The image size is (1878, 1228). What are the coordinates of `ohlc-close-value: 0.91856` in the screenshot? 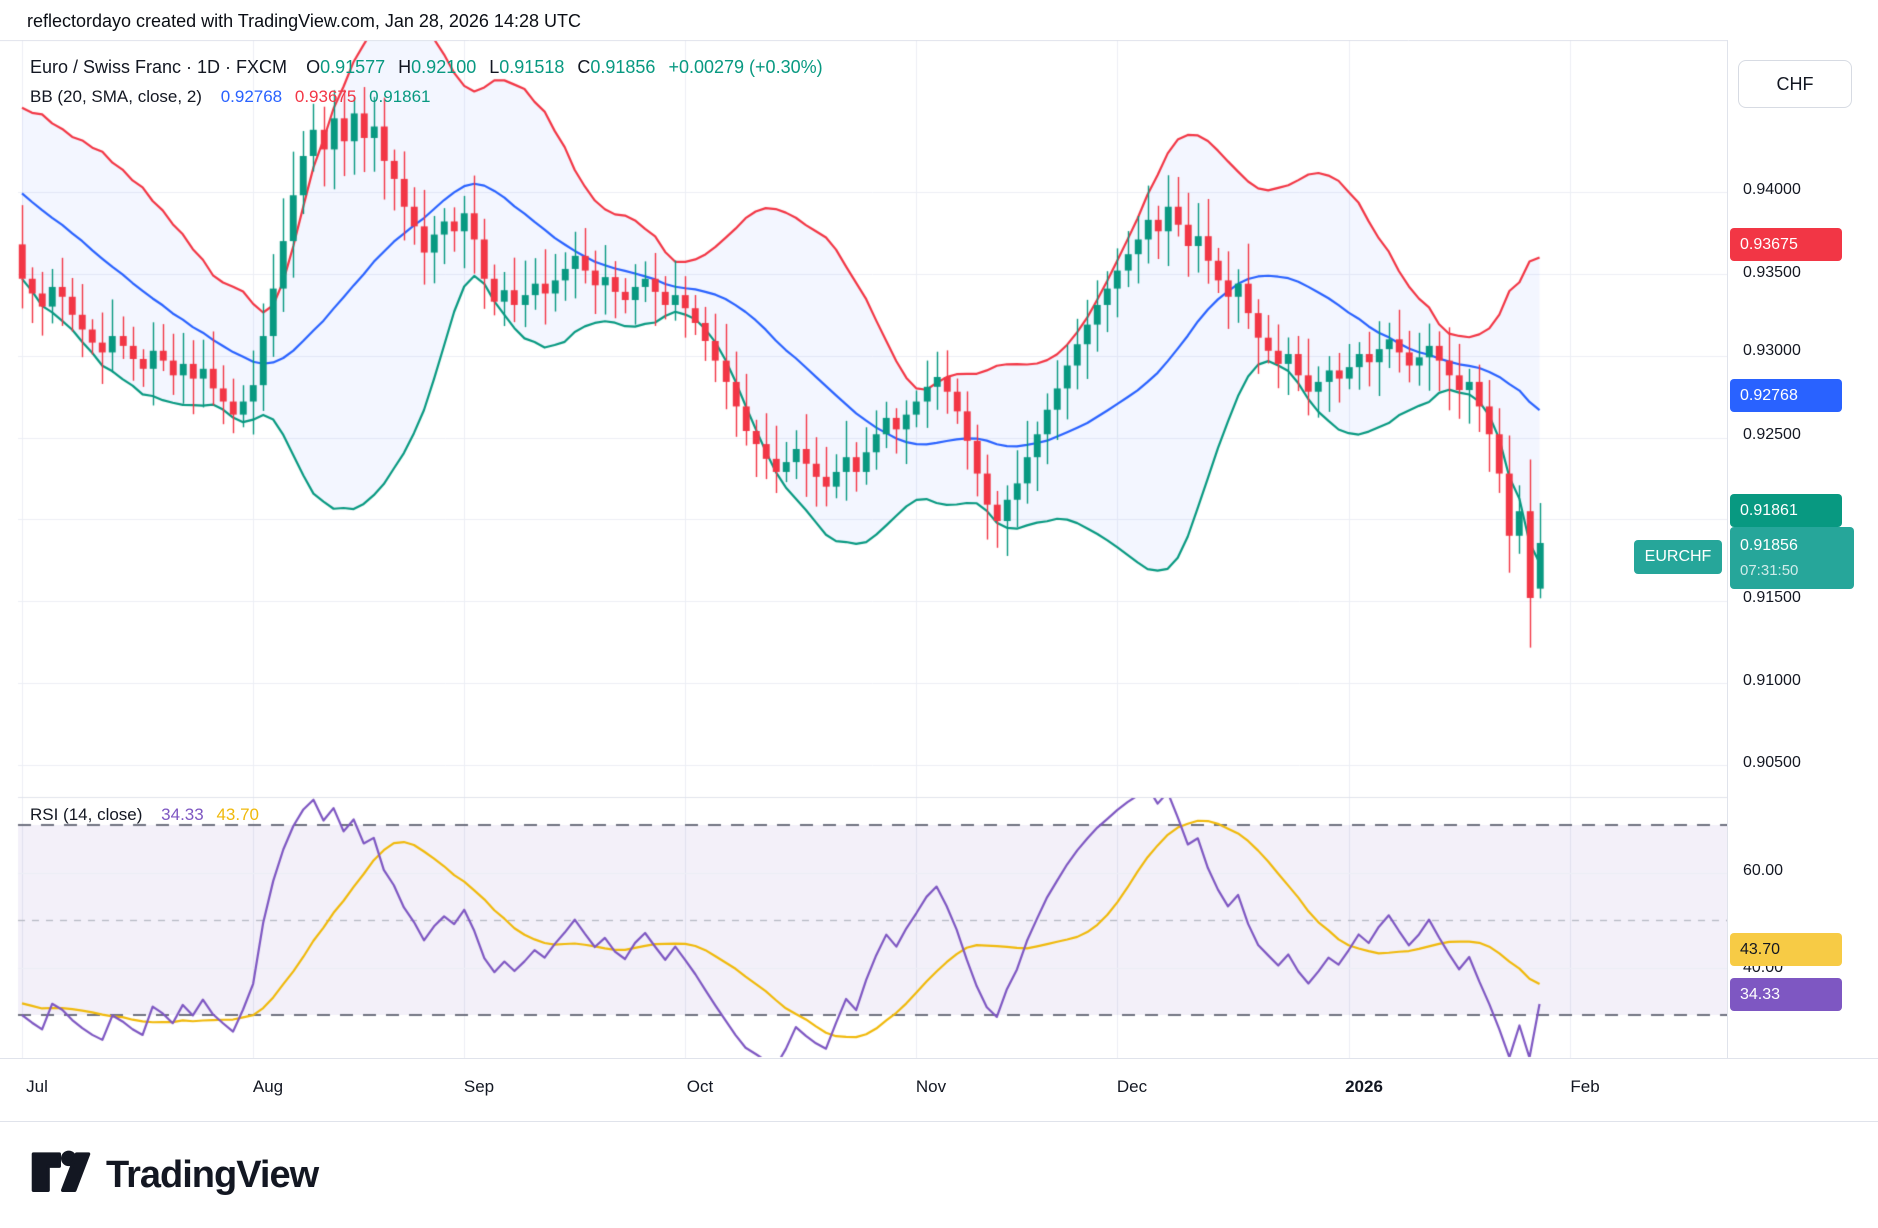 It's located at (623, 67).